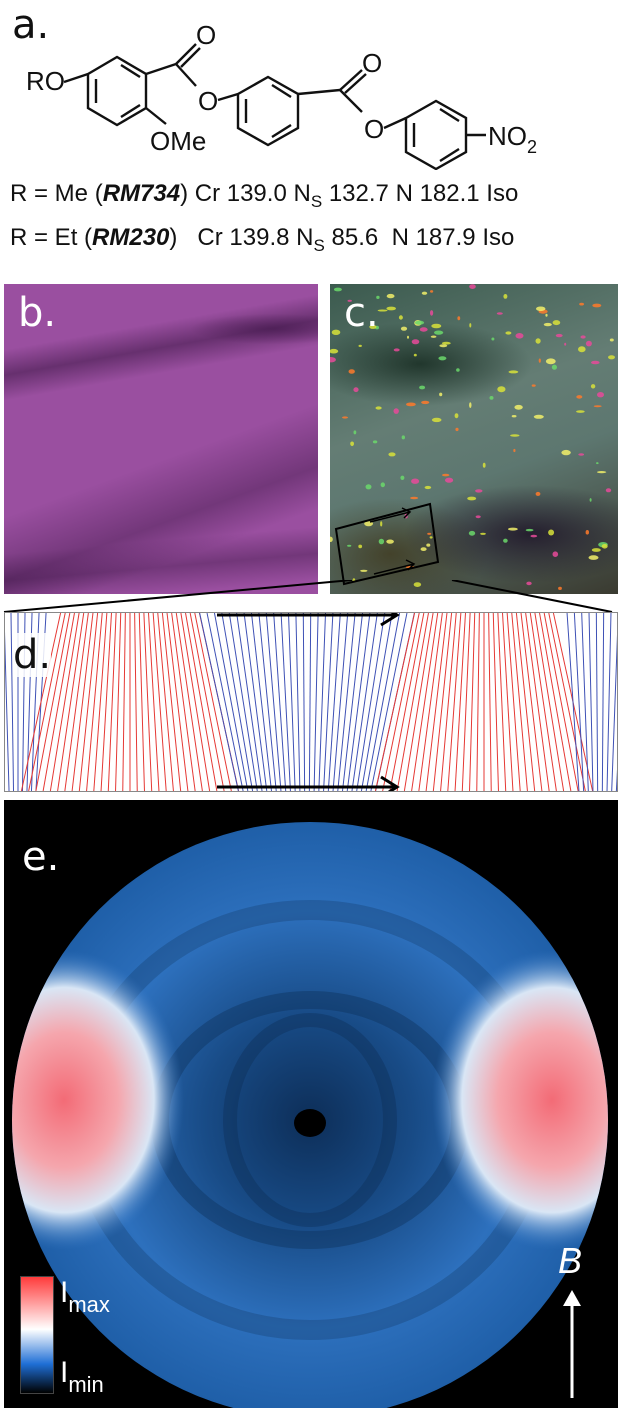 The image size is (618, 1412). I want to click on director-lines, so click(311, 702).